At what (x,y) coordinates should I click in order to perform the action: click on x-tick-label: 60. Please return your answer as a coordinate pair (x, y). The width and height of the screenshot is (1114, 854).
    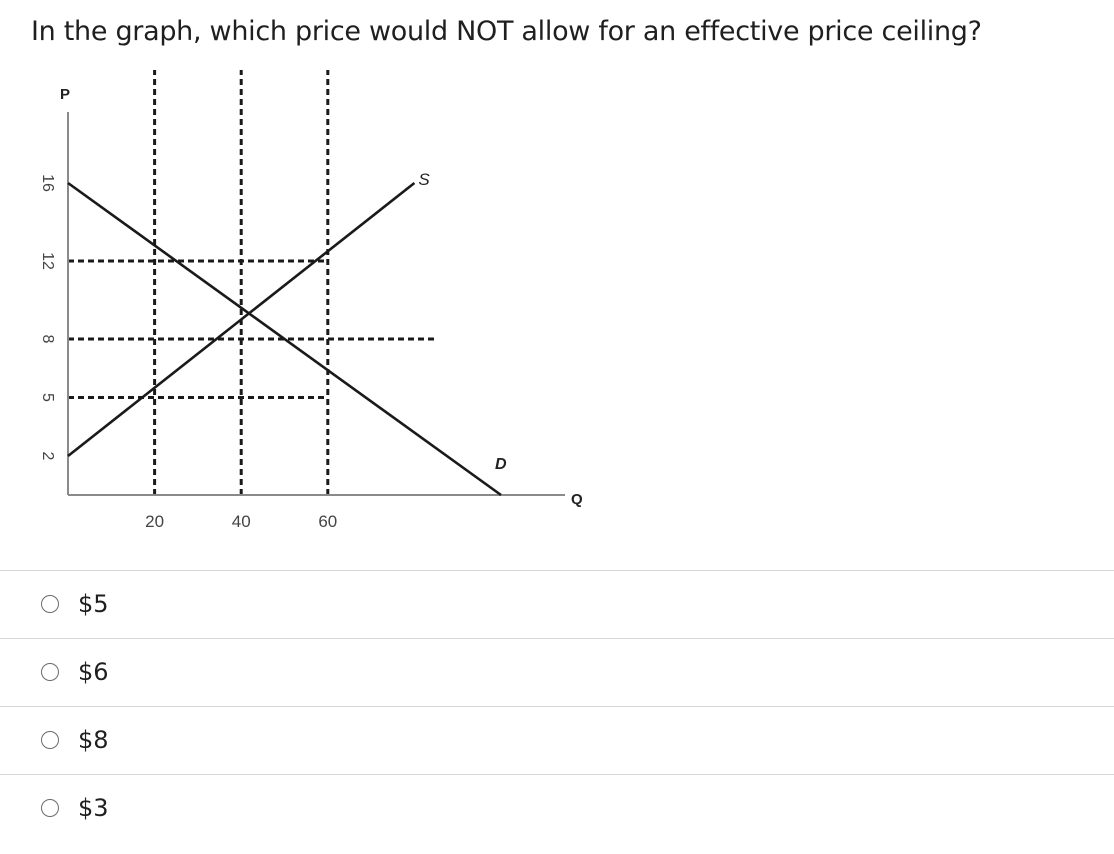
    Looking at the image, I should click on (327, 521).